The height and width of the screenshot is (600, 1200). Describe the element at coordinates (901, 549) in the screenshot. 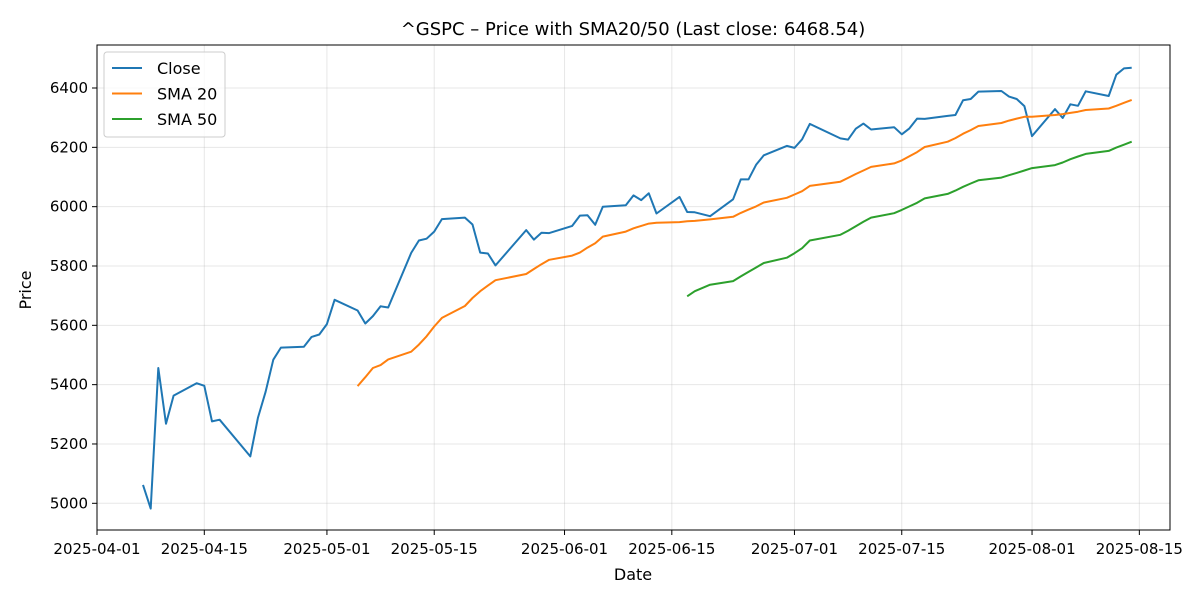

I see `x-tick-label: 2025-07-15` at that location.